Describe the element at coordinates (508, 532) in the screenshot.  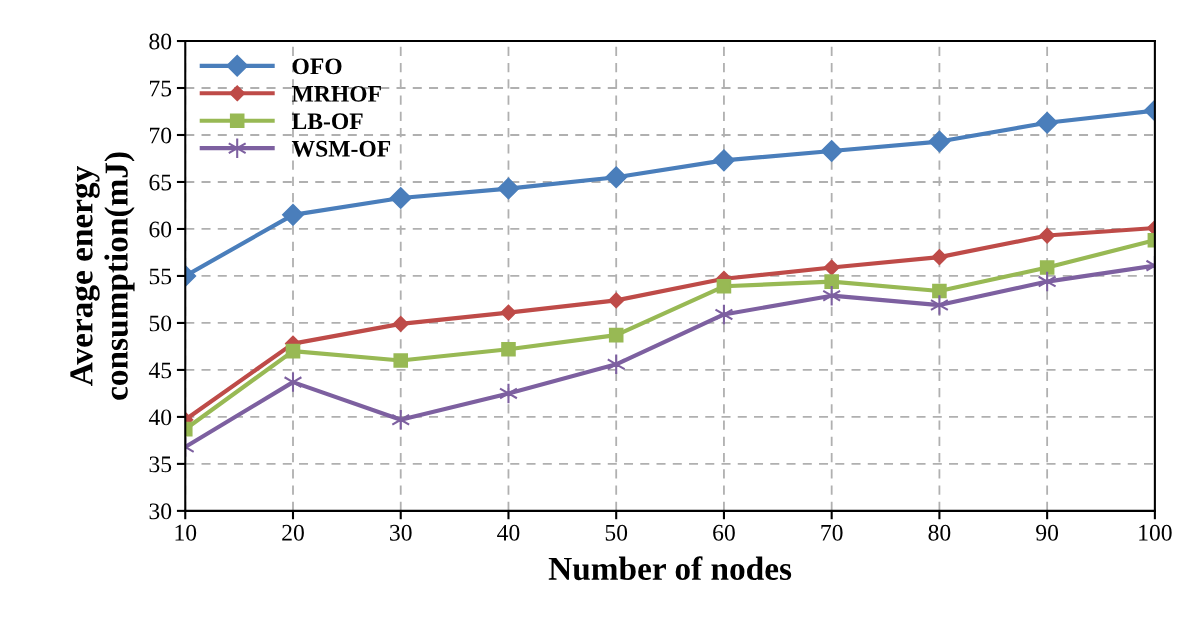
I see `x-tick-label: 40` at that location.